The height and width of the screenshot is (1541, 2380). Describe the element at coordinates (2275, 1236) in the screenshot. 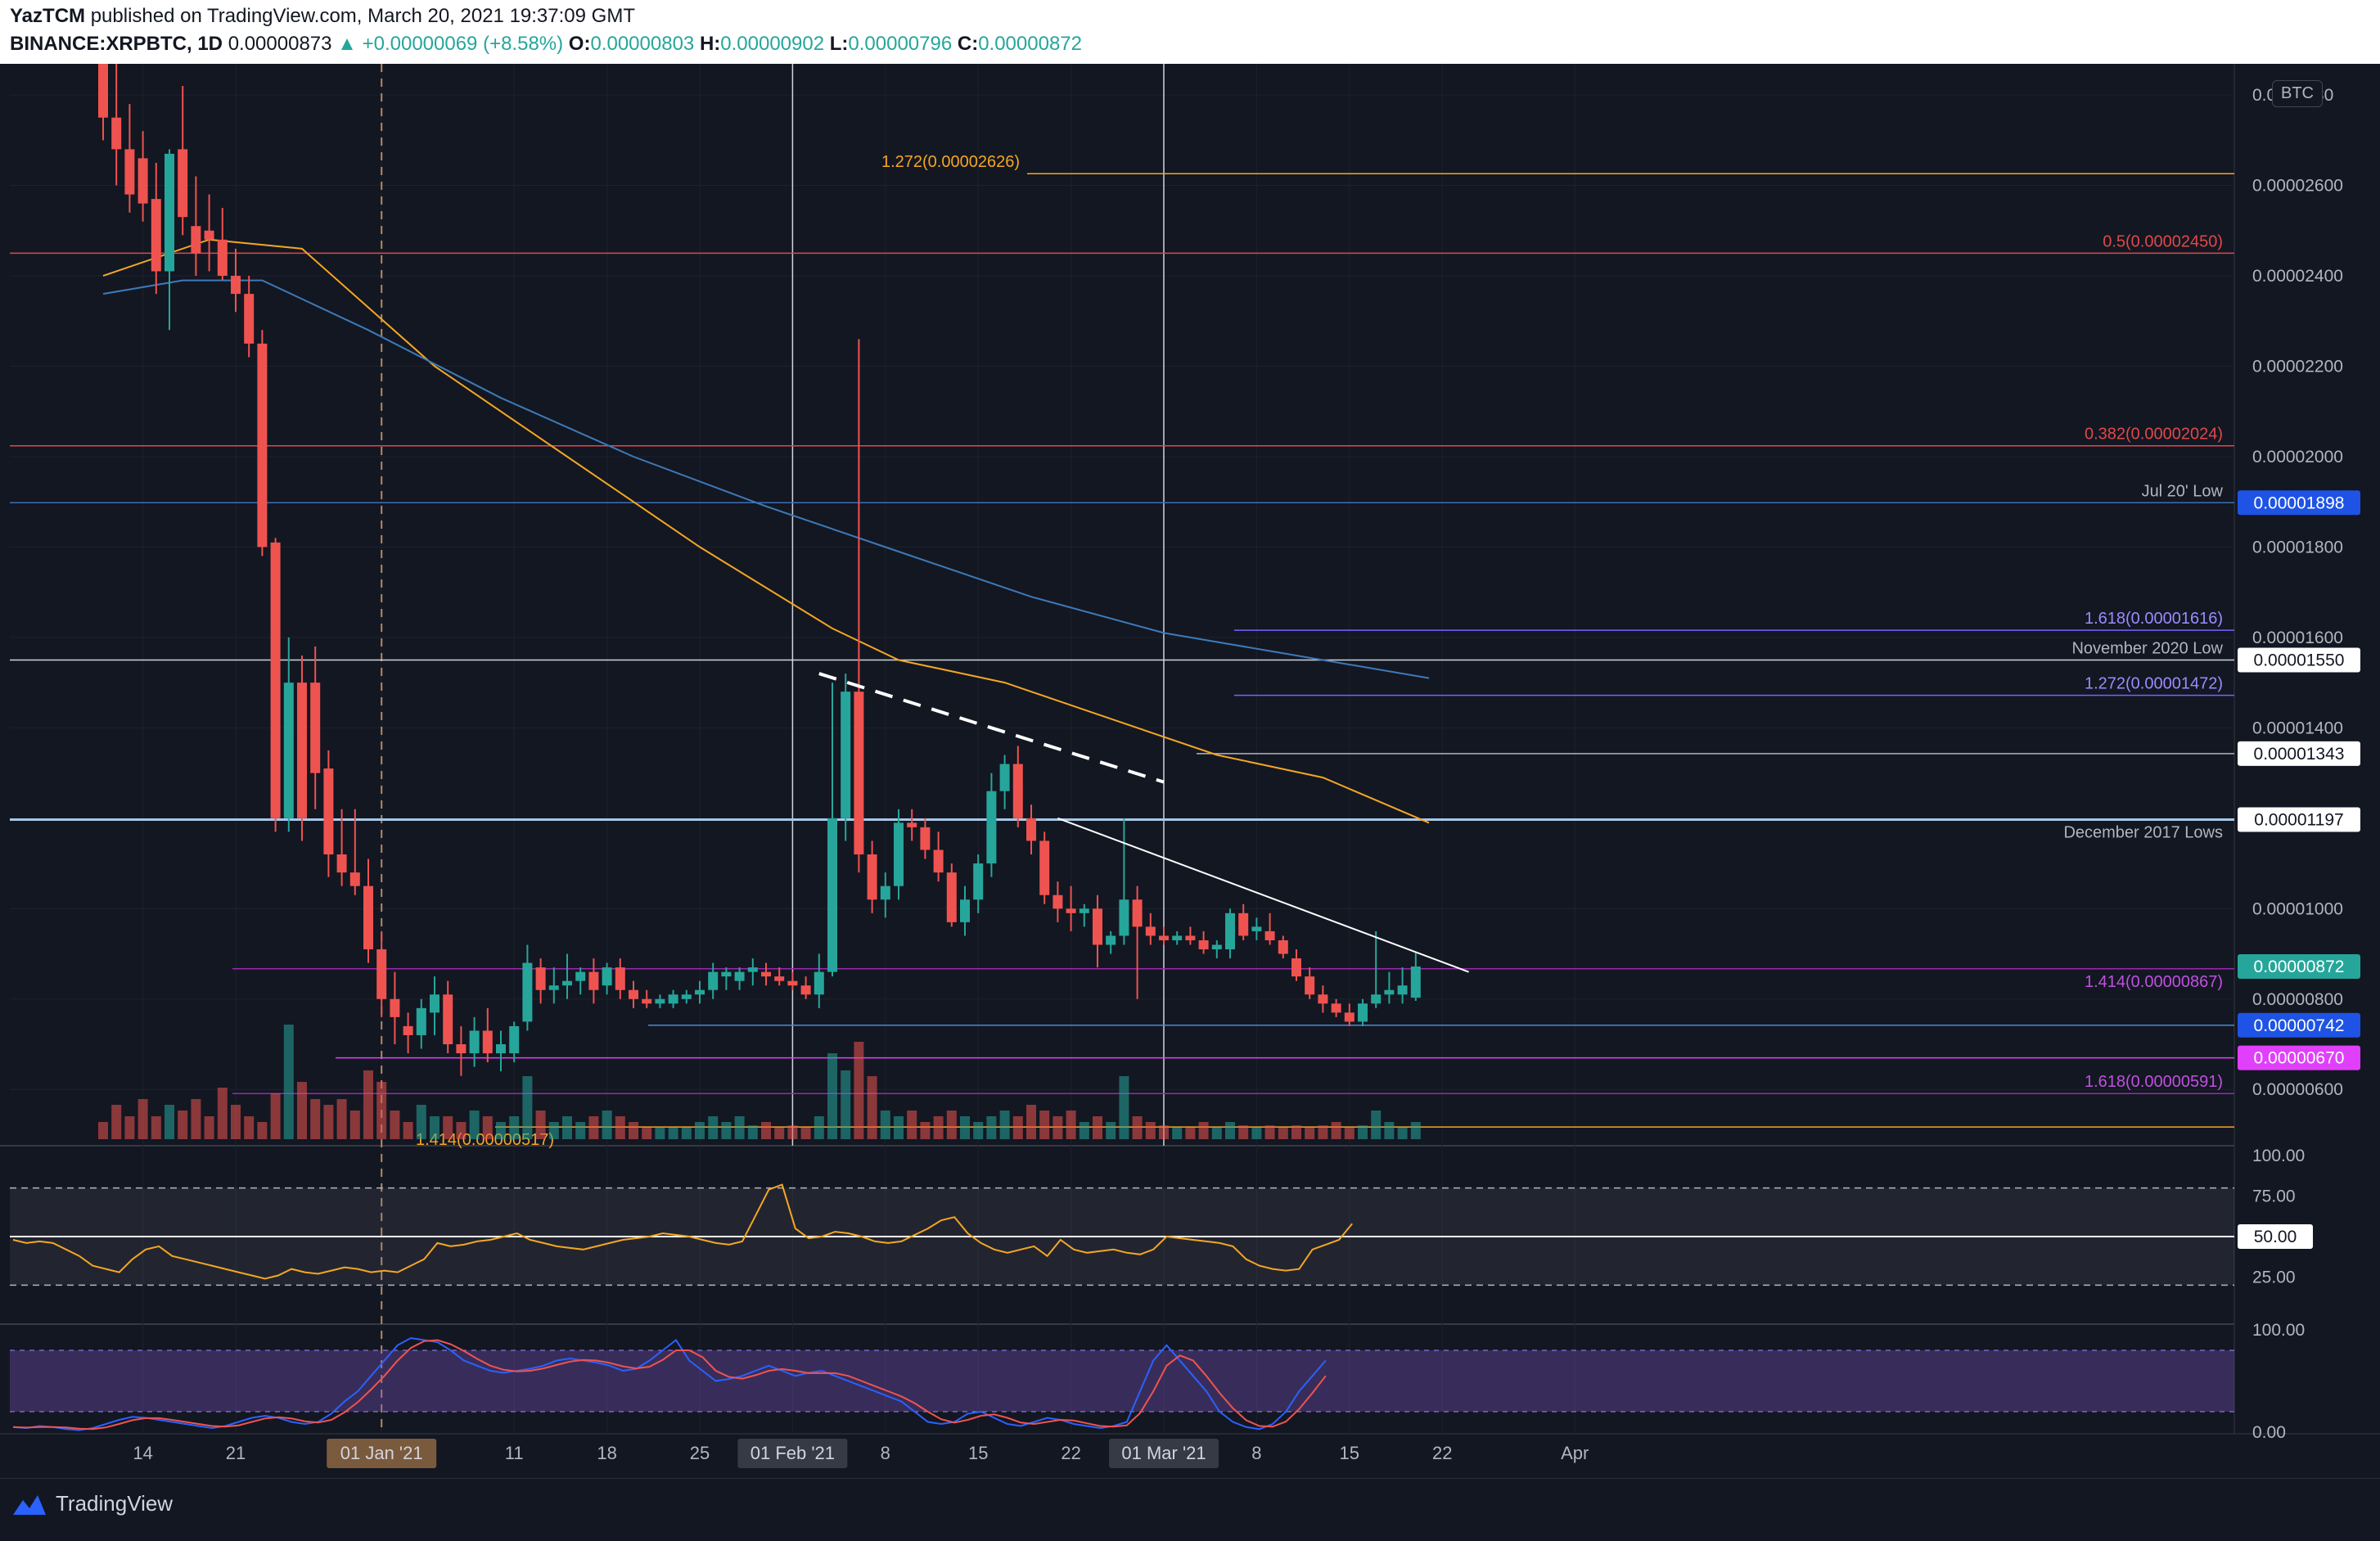

I see `rsi-badge` at that location.